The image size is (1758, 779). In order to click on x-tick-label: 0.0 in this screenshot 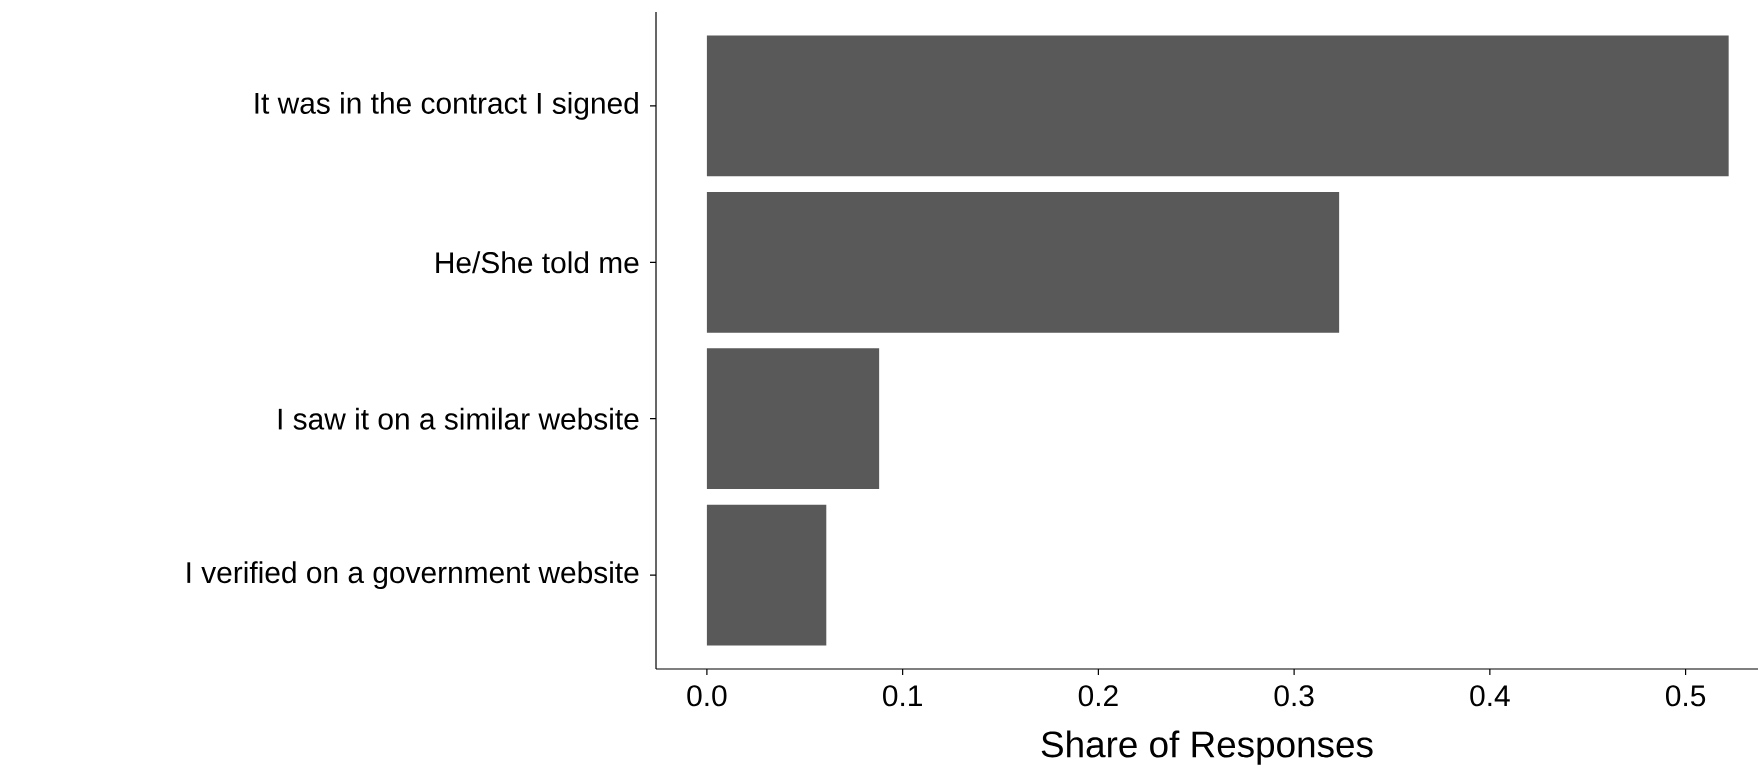, I will do `click(707, 696)`.